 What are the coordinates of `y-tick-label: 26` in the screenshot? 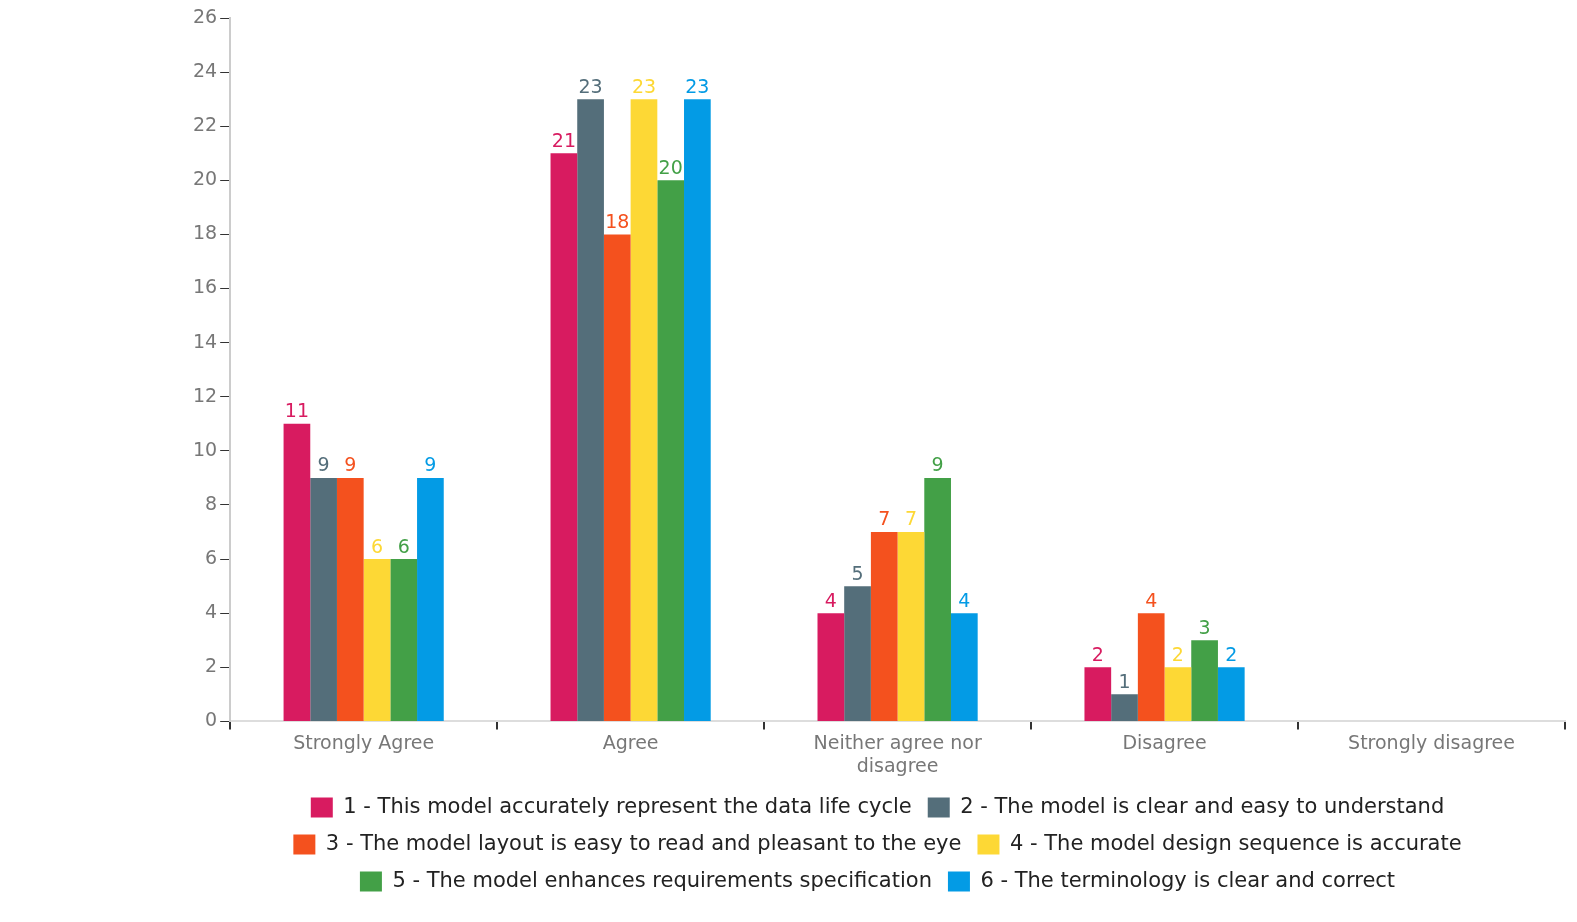 It's located at (205, 15).